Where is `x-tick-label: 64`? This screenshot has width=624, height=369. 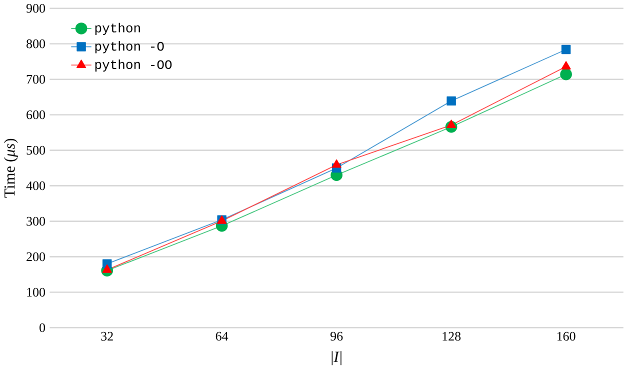 x-tick-label: 64 is located at coordinates (222, 336).